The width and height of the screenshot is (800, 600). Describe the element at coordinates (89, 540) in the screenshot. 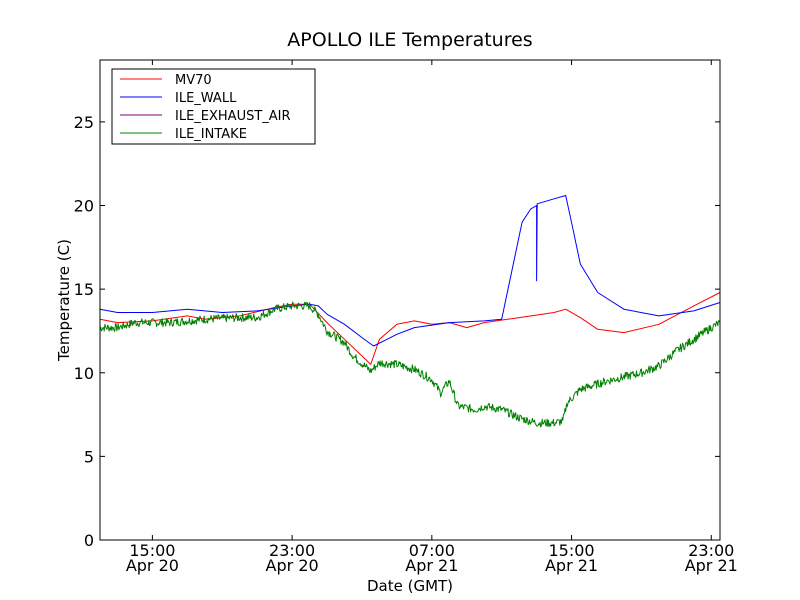

I see `y-tick-label: 0` at that location.